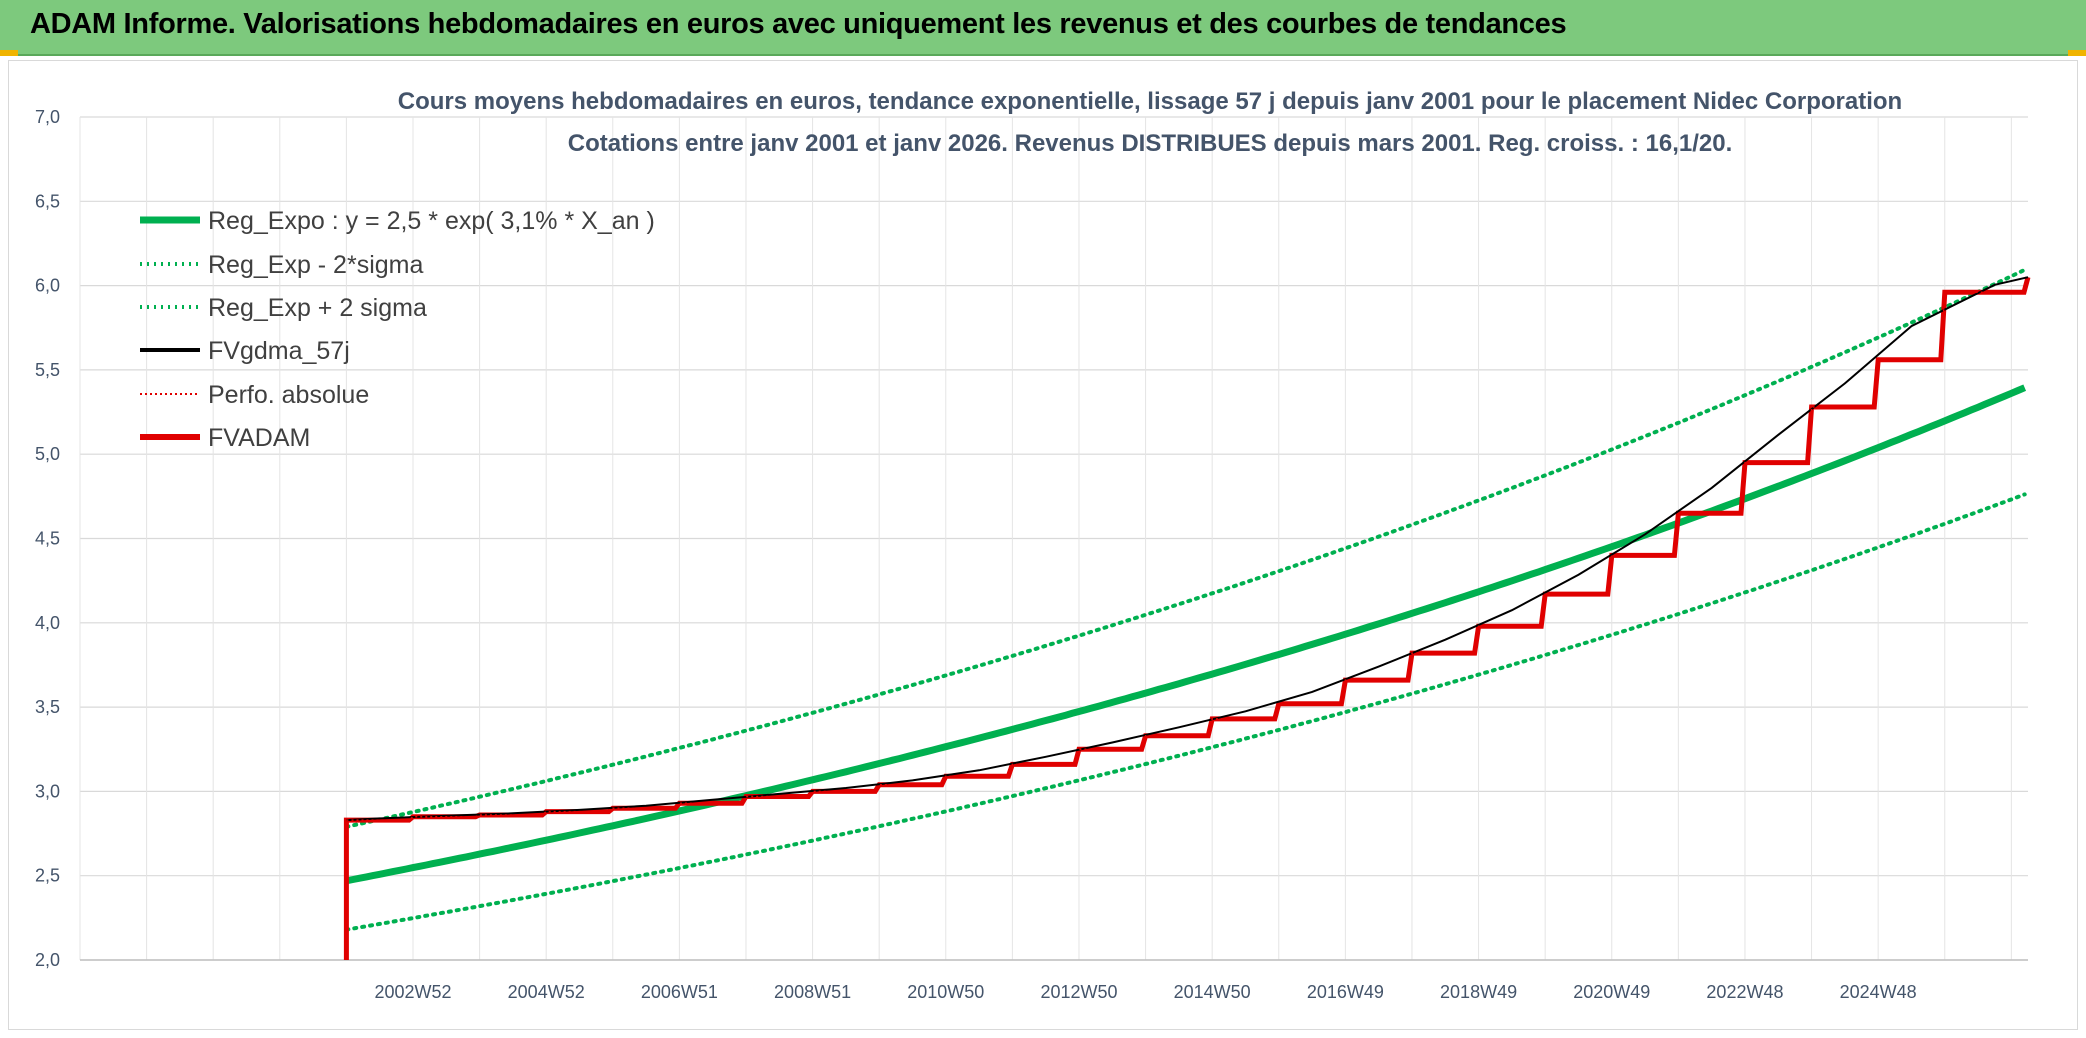  What do you see at coordinates (546, 992) in the screenshot?
I see `x-tick-label: 2004W52` at bounding box center [546, 992].